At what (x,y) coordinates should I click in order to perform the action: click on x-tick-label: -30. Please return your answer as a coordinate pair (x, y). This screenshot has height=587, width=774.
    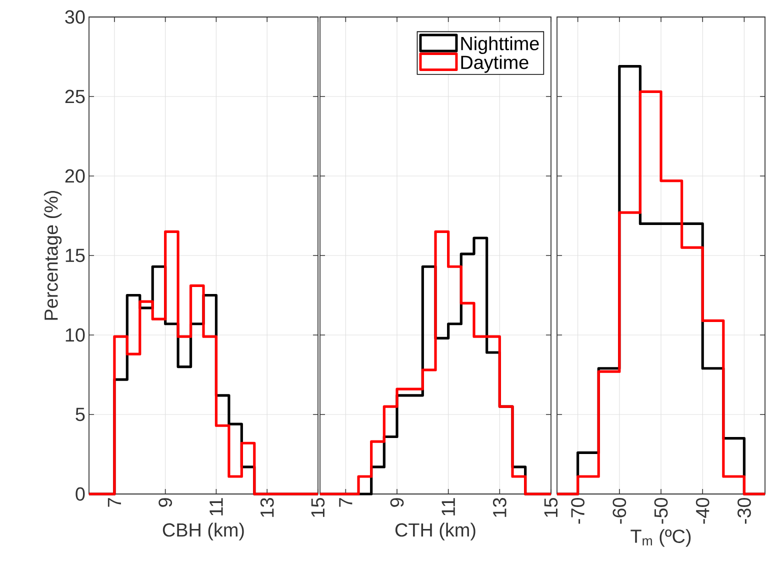
    Looking at the image, I should click on (744, 511).